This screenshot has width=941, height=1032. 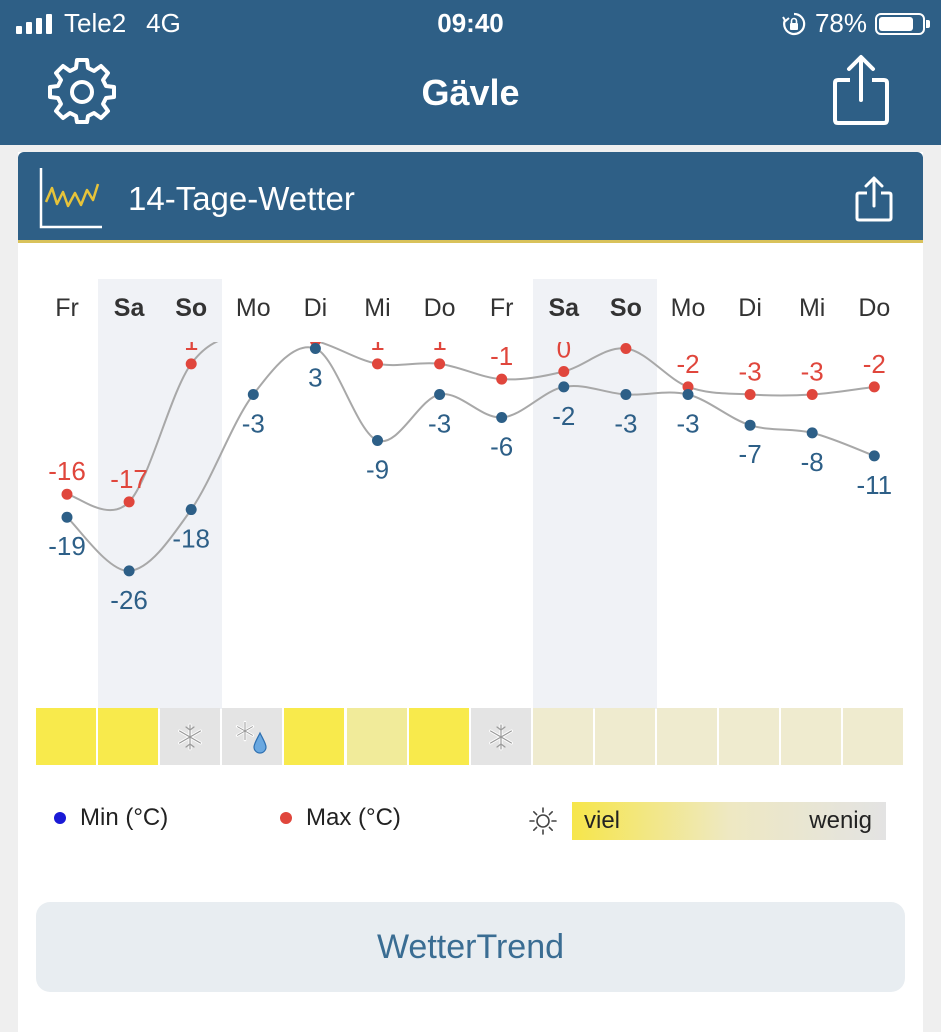 I want to click on line-chart-icon, so click(x=70, y=198).